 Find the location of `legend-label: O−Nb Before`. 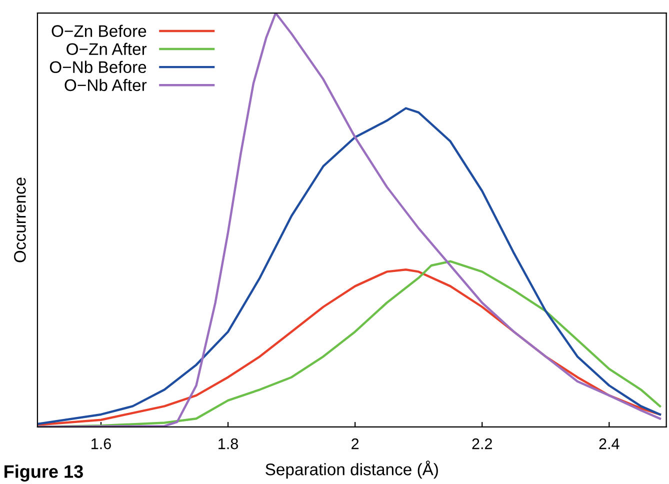

legend-label: O−Nb Before is located at coordinates (98, 67).